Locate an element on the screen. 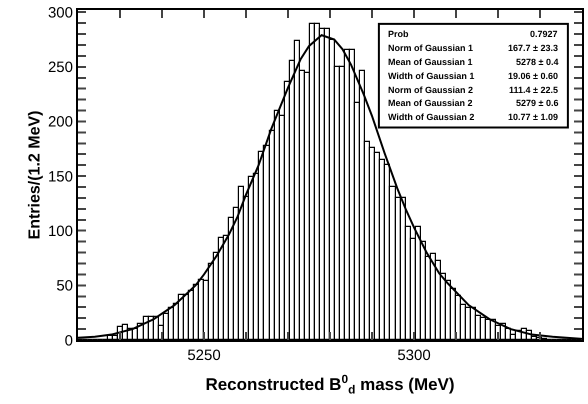 The width and height of the screenshot is (588, 404). y-tick-label: 50 is located at coordinates (64, 286).